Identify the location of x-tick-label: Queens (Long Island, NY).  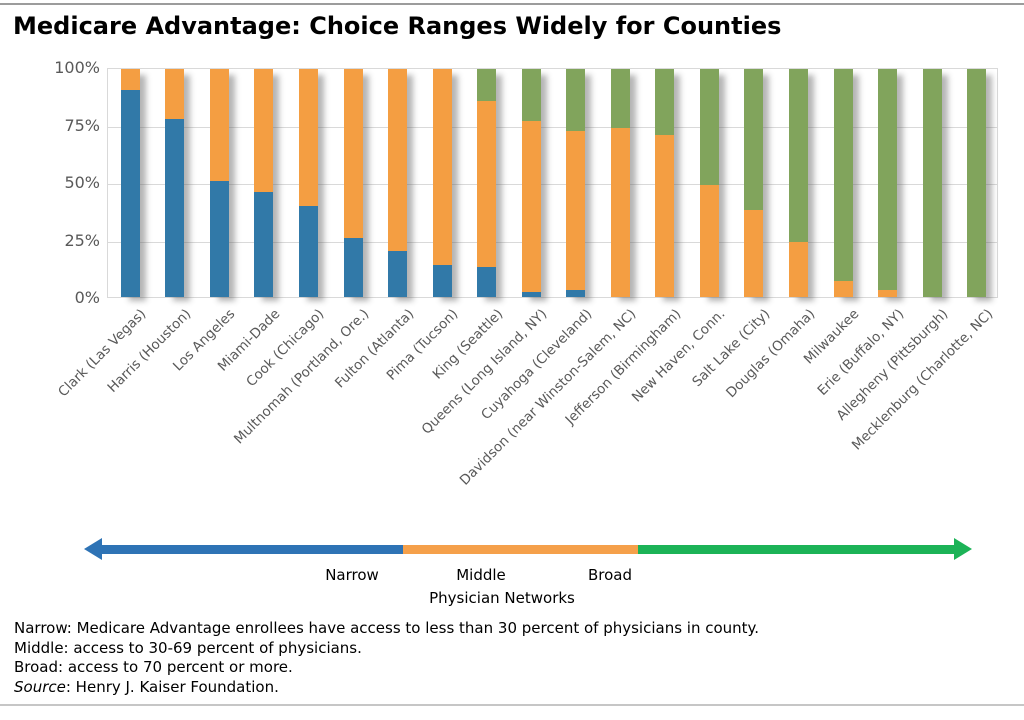
(484, 372).